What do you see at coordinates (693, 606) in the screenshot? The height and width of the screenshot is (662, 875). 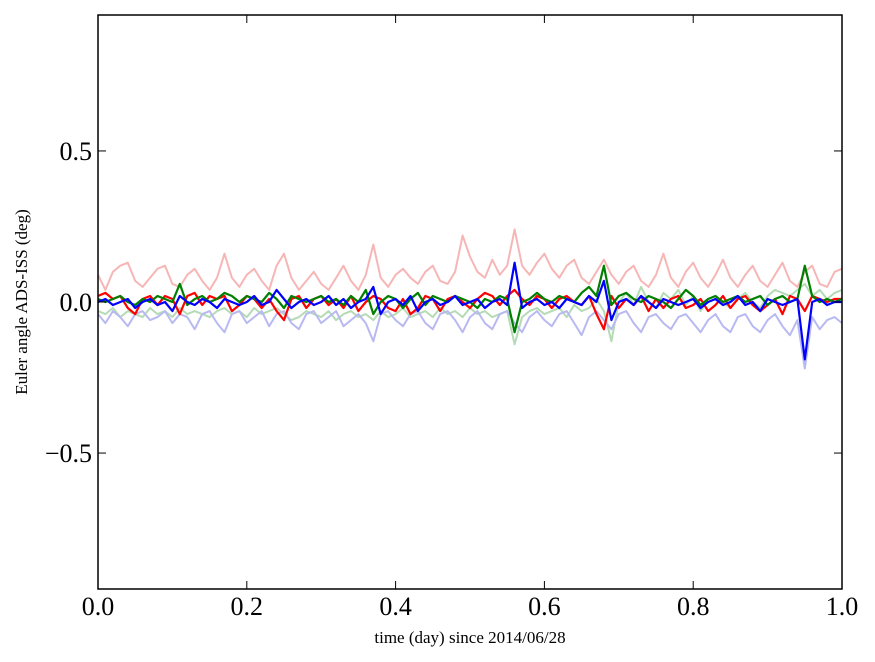 I see `x-tick-label: 0.8` at bounding box center [693, 606].